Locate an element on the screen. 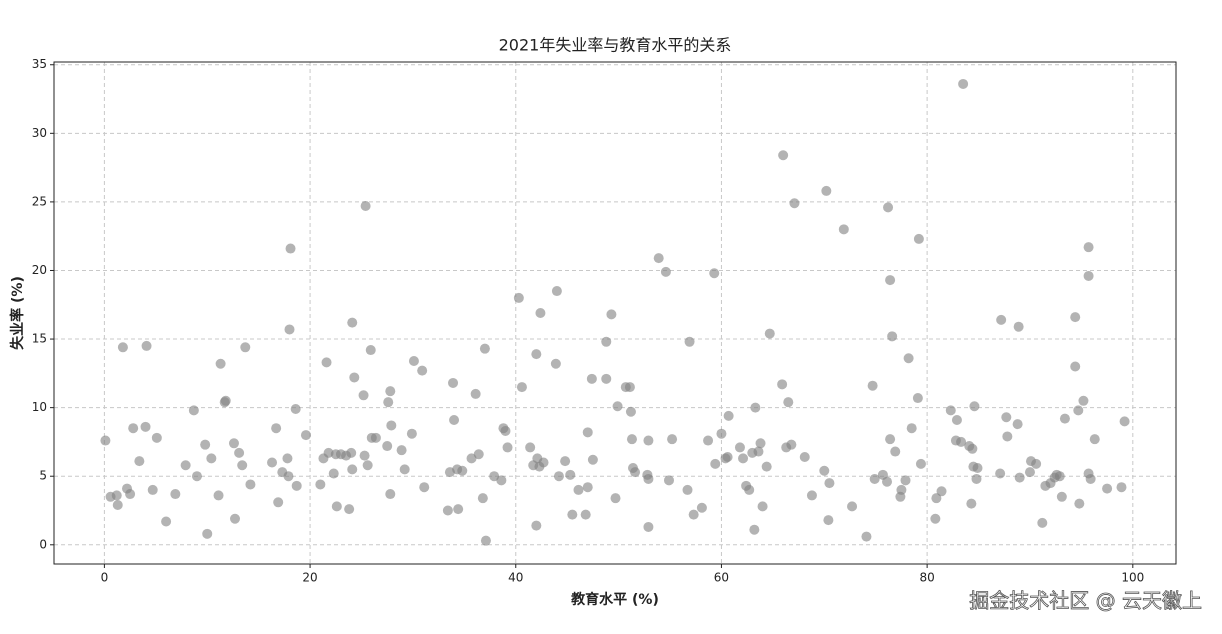  y-tick-label: 5 is located at coordinates (43, 476).